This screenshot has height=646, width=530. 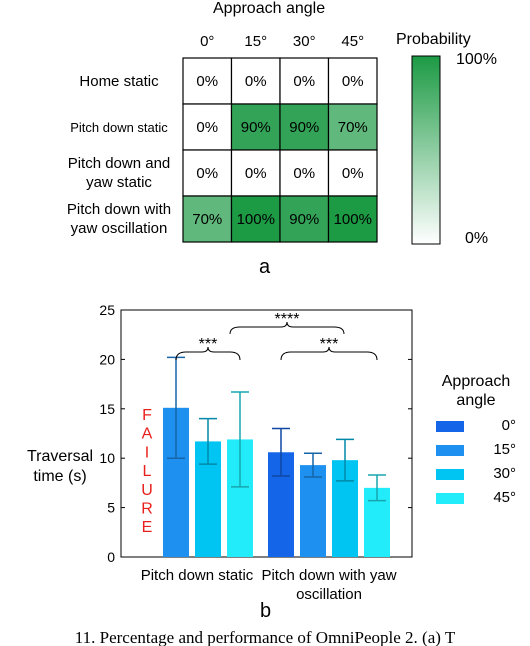 What do you see at coordinates (256, 41) in the screenshot?
I see `heatmap-col-label: 15°` at bounding box center [256, 41].